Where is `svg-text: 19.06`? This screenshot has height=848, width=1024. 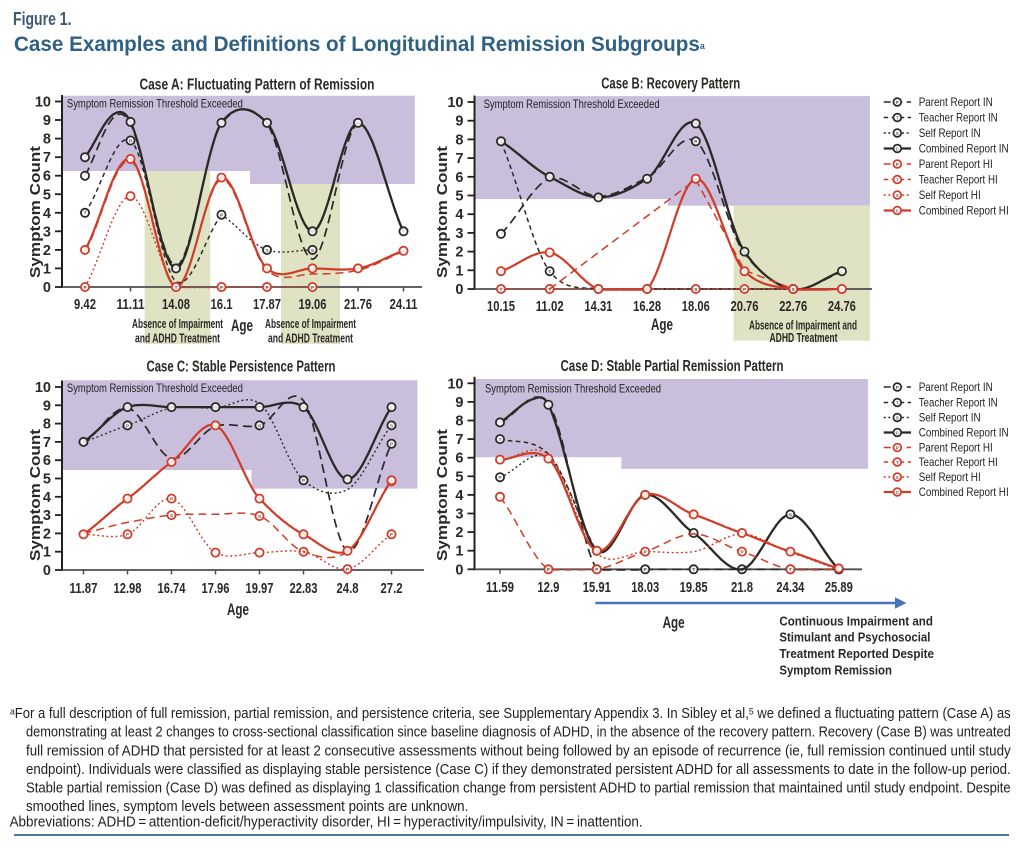 svg-text: 19.06 is located at coordinates (313, 305).